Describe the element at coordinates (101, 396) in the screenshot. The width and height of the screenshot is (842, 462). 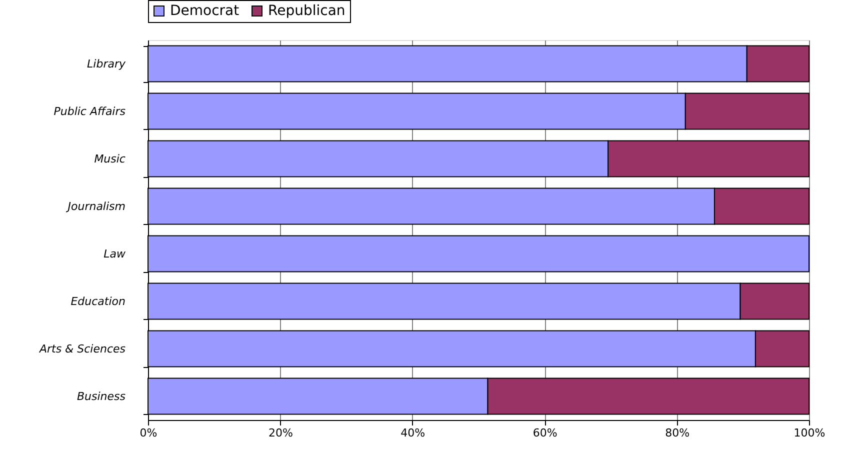
I see `y-tick-label: Business` at that location.